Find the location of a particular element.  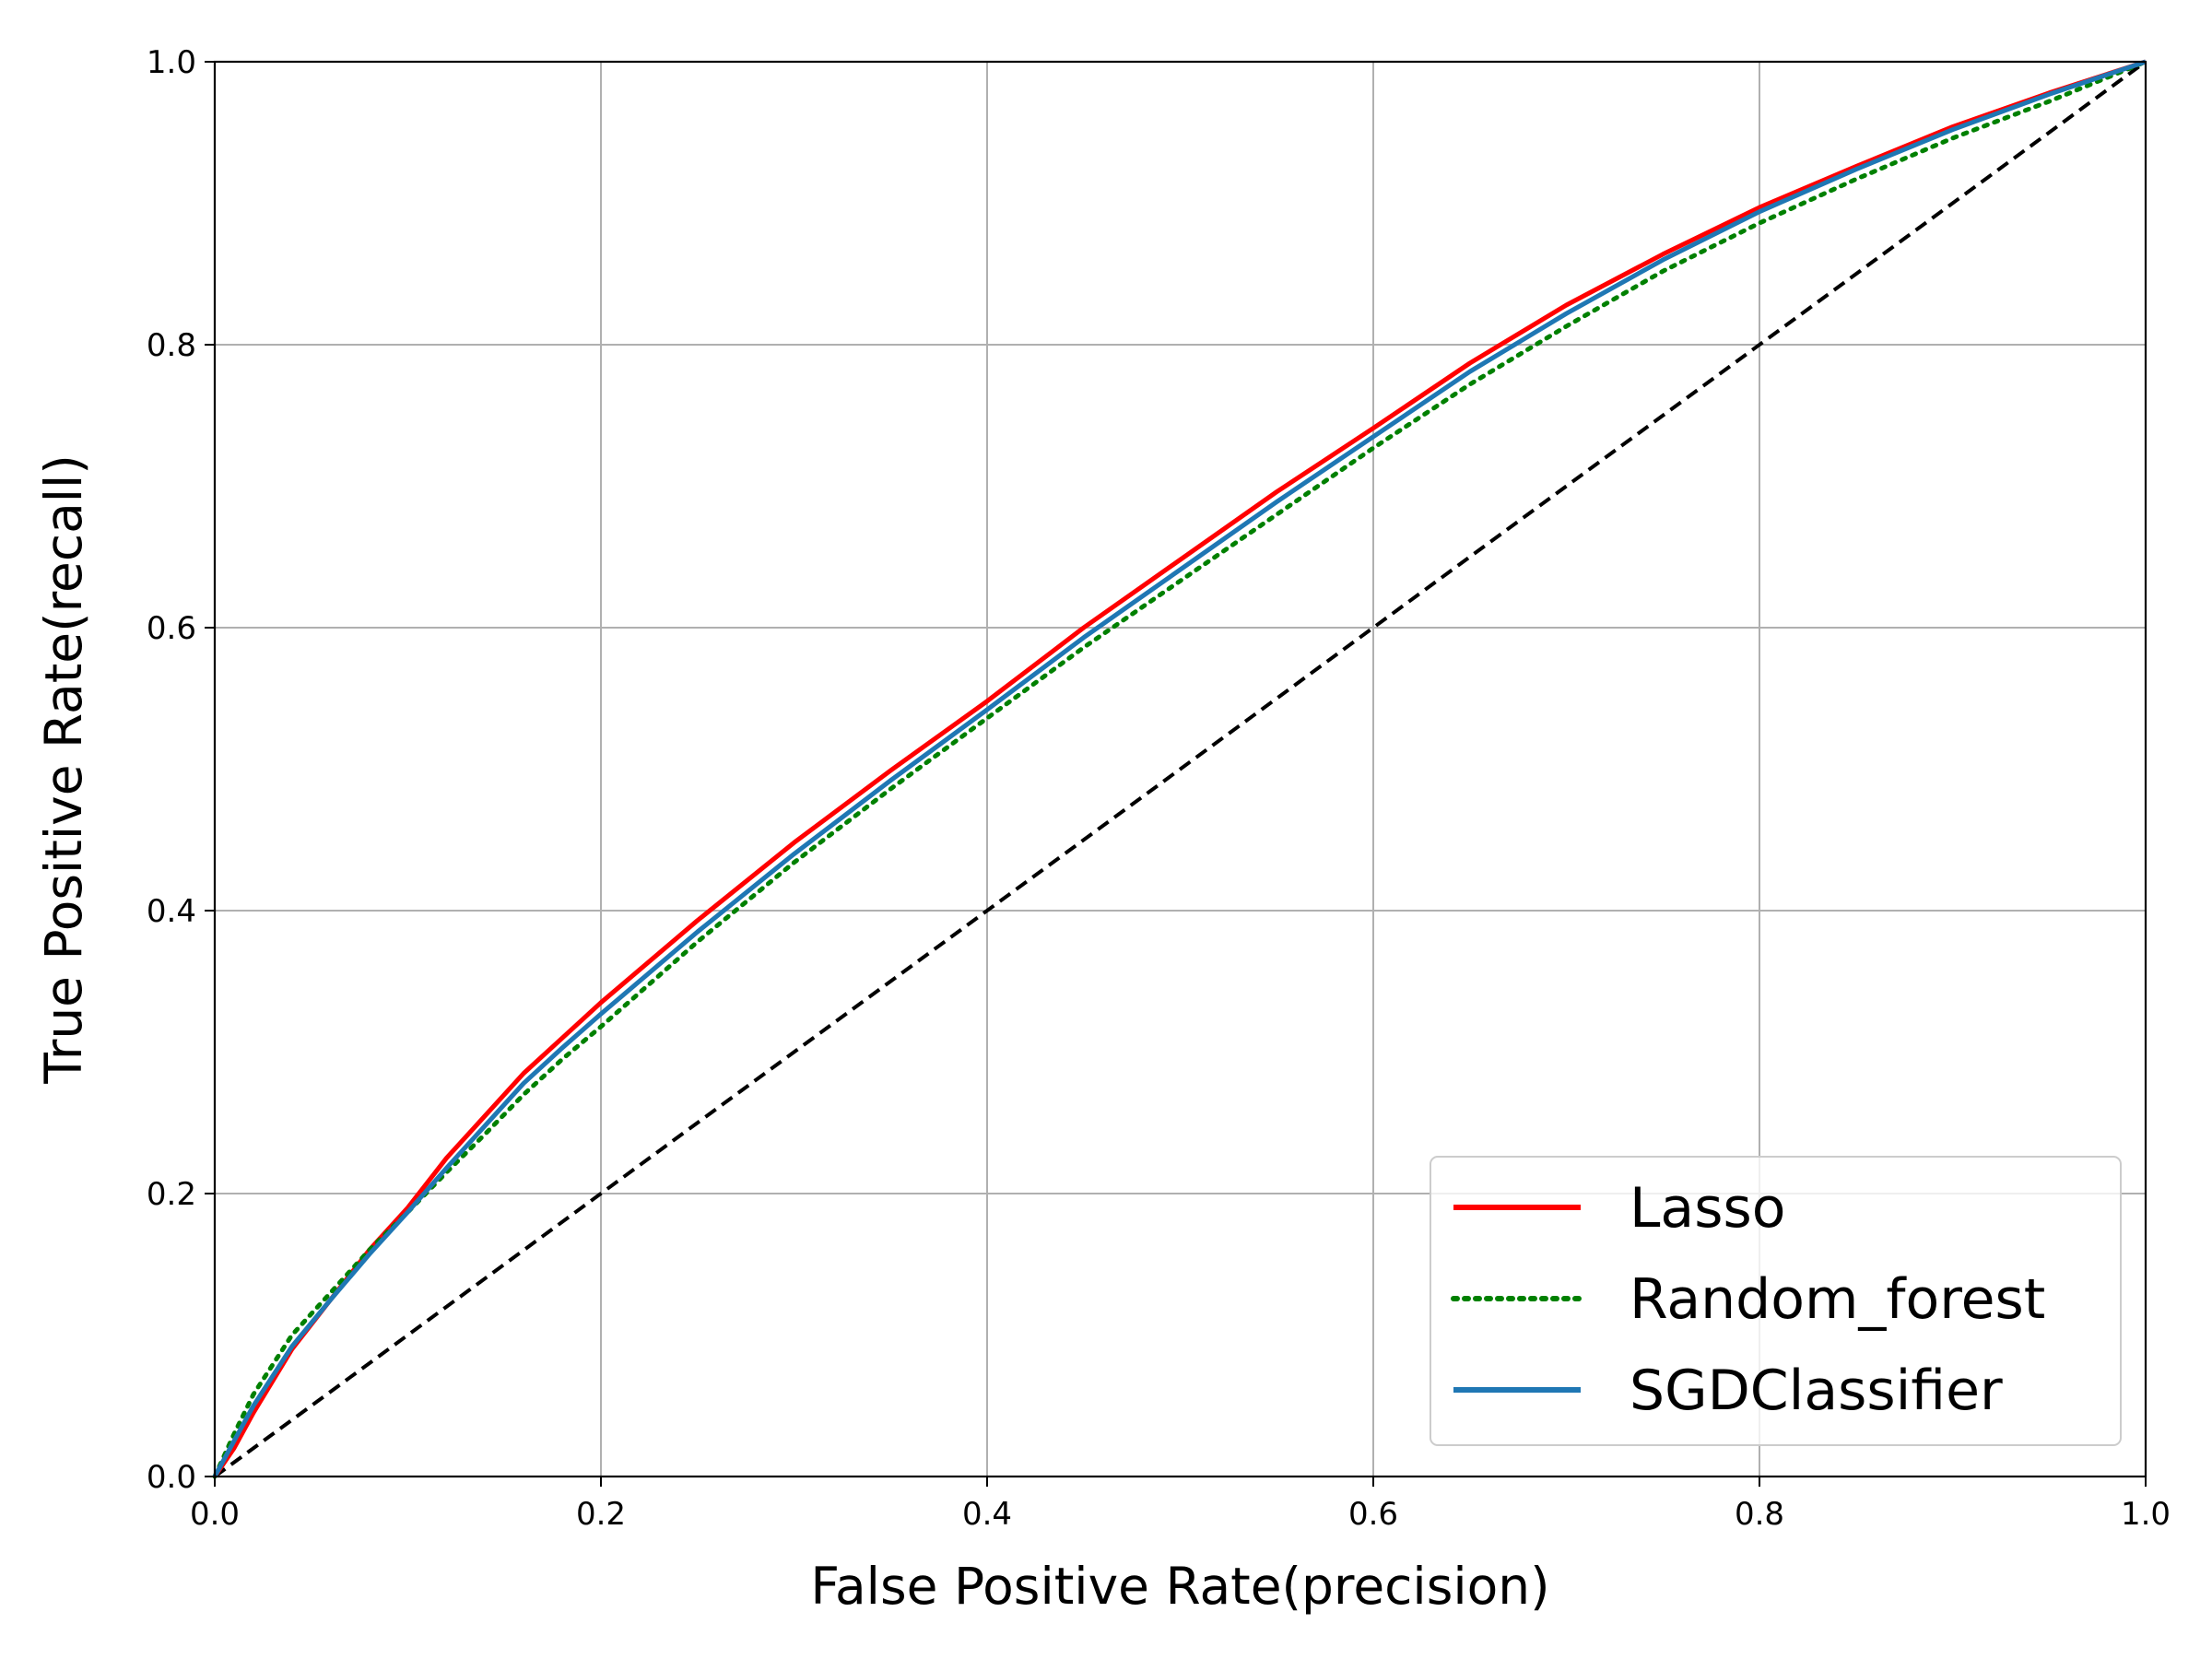

legend-label-0: Lasso is located at coordinates (1707, 1208).